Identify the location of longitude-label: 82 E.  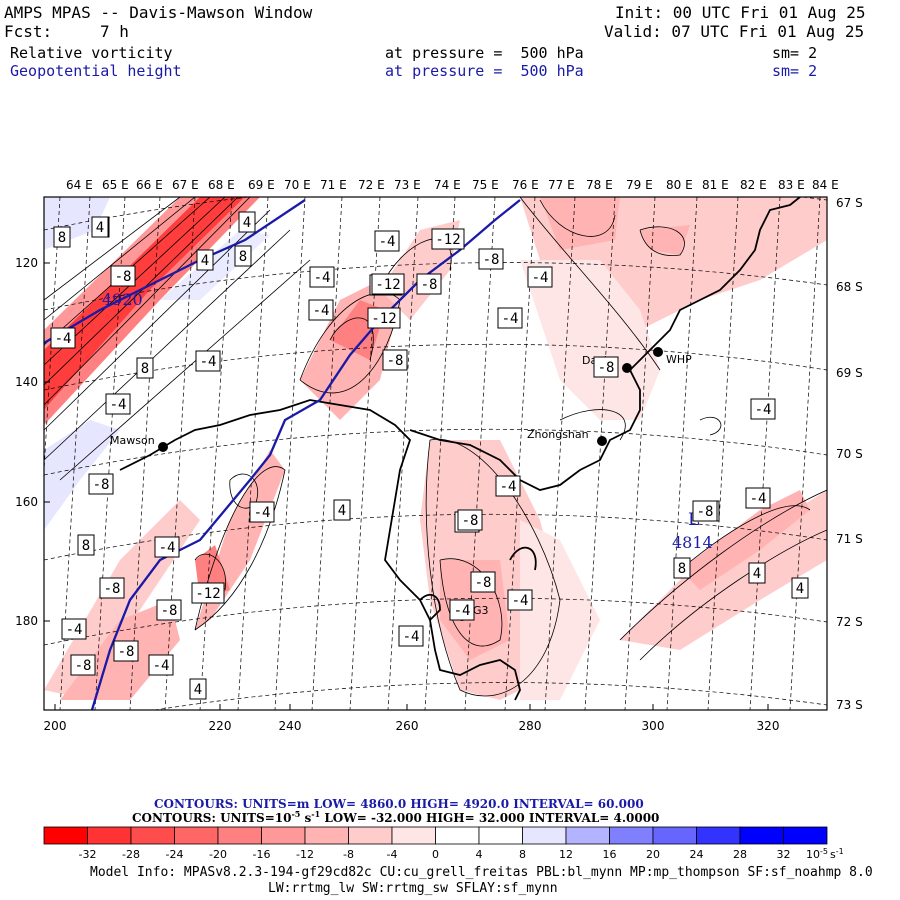
(753, 185).